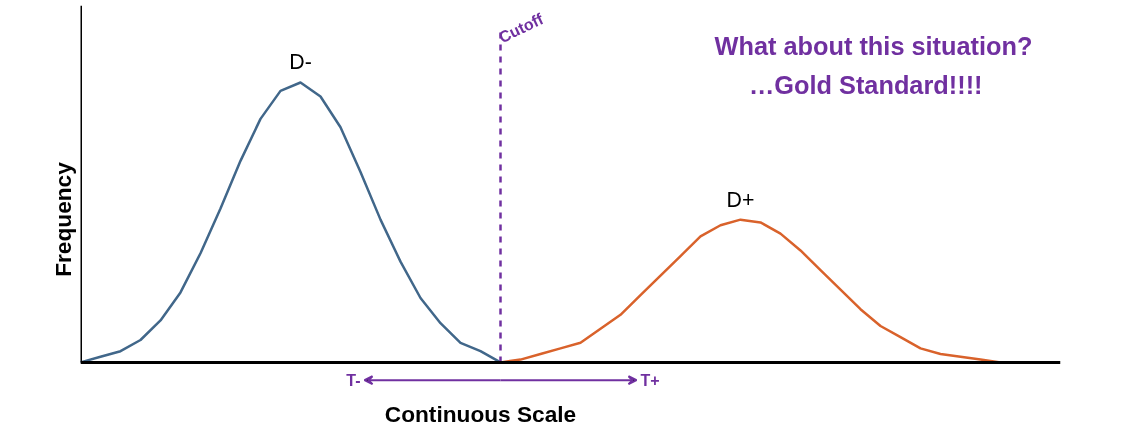  What do you see at coordinates (480, 413) in the screenshot?
I see `x-axis-title: Continuous Scale` at bounding box center [480, 413].